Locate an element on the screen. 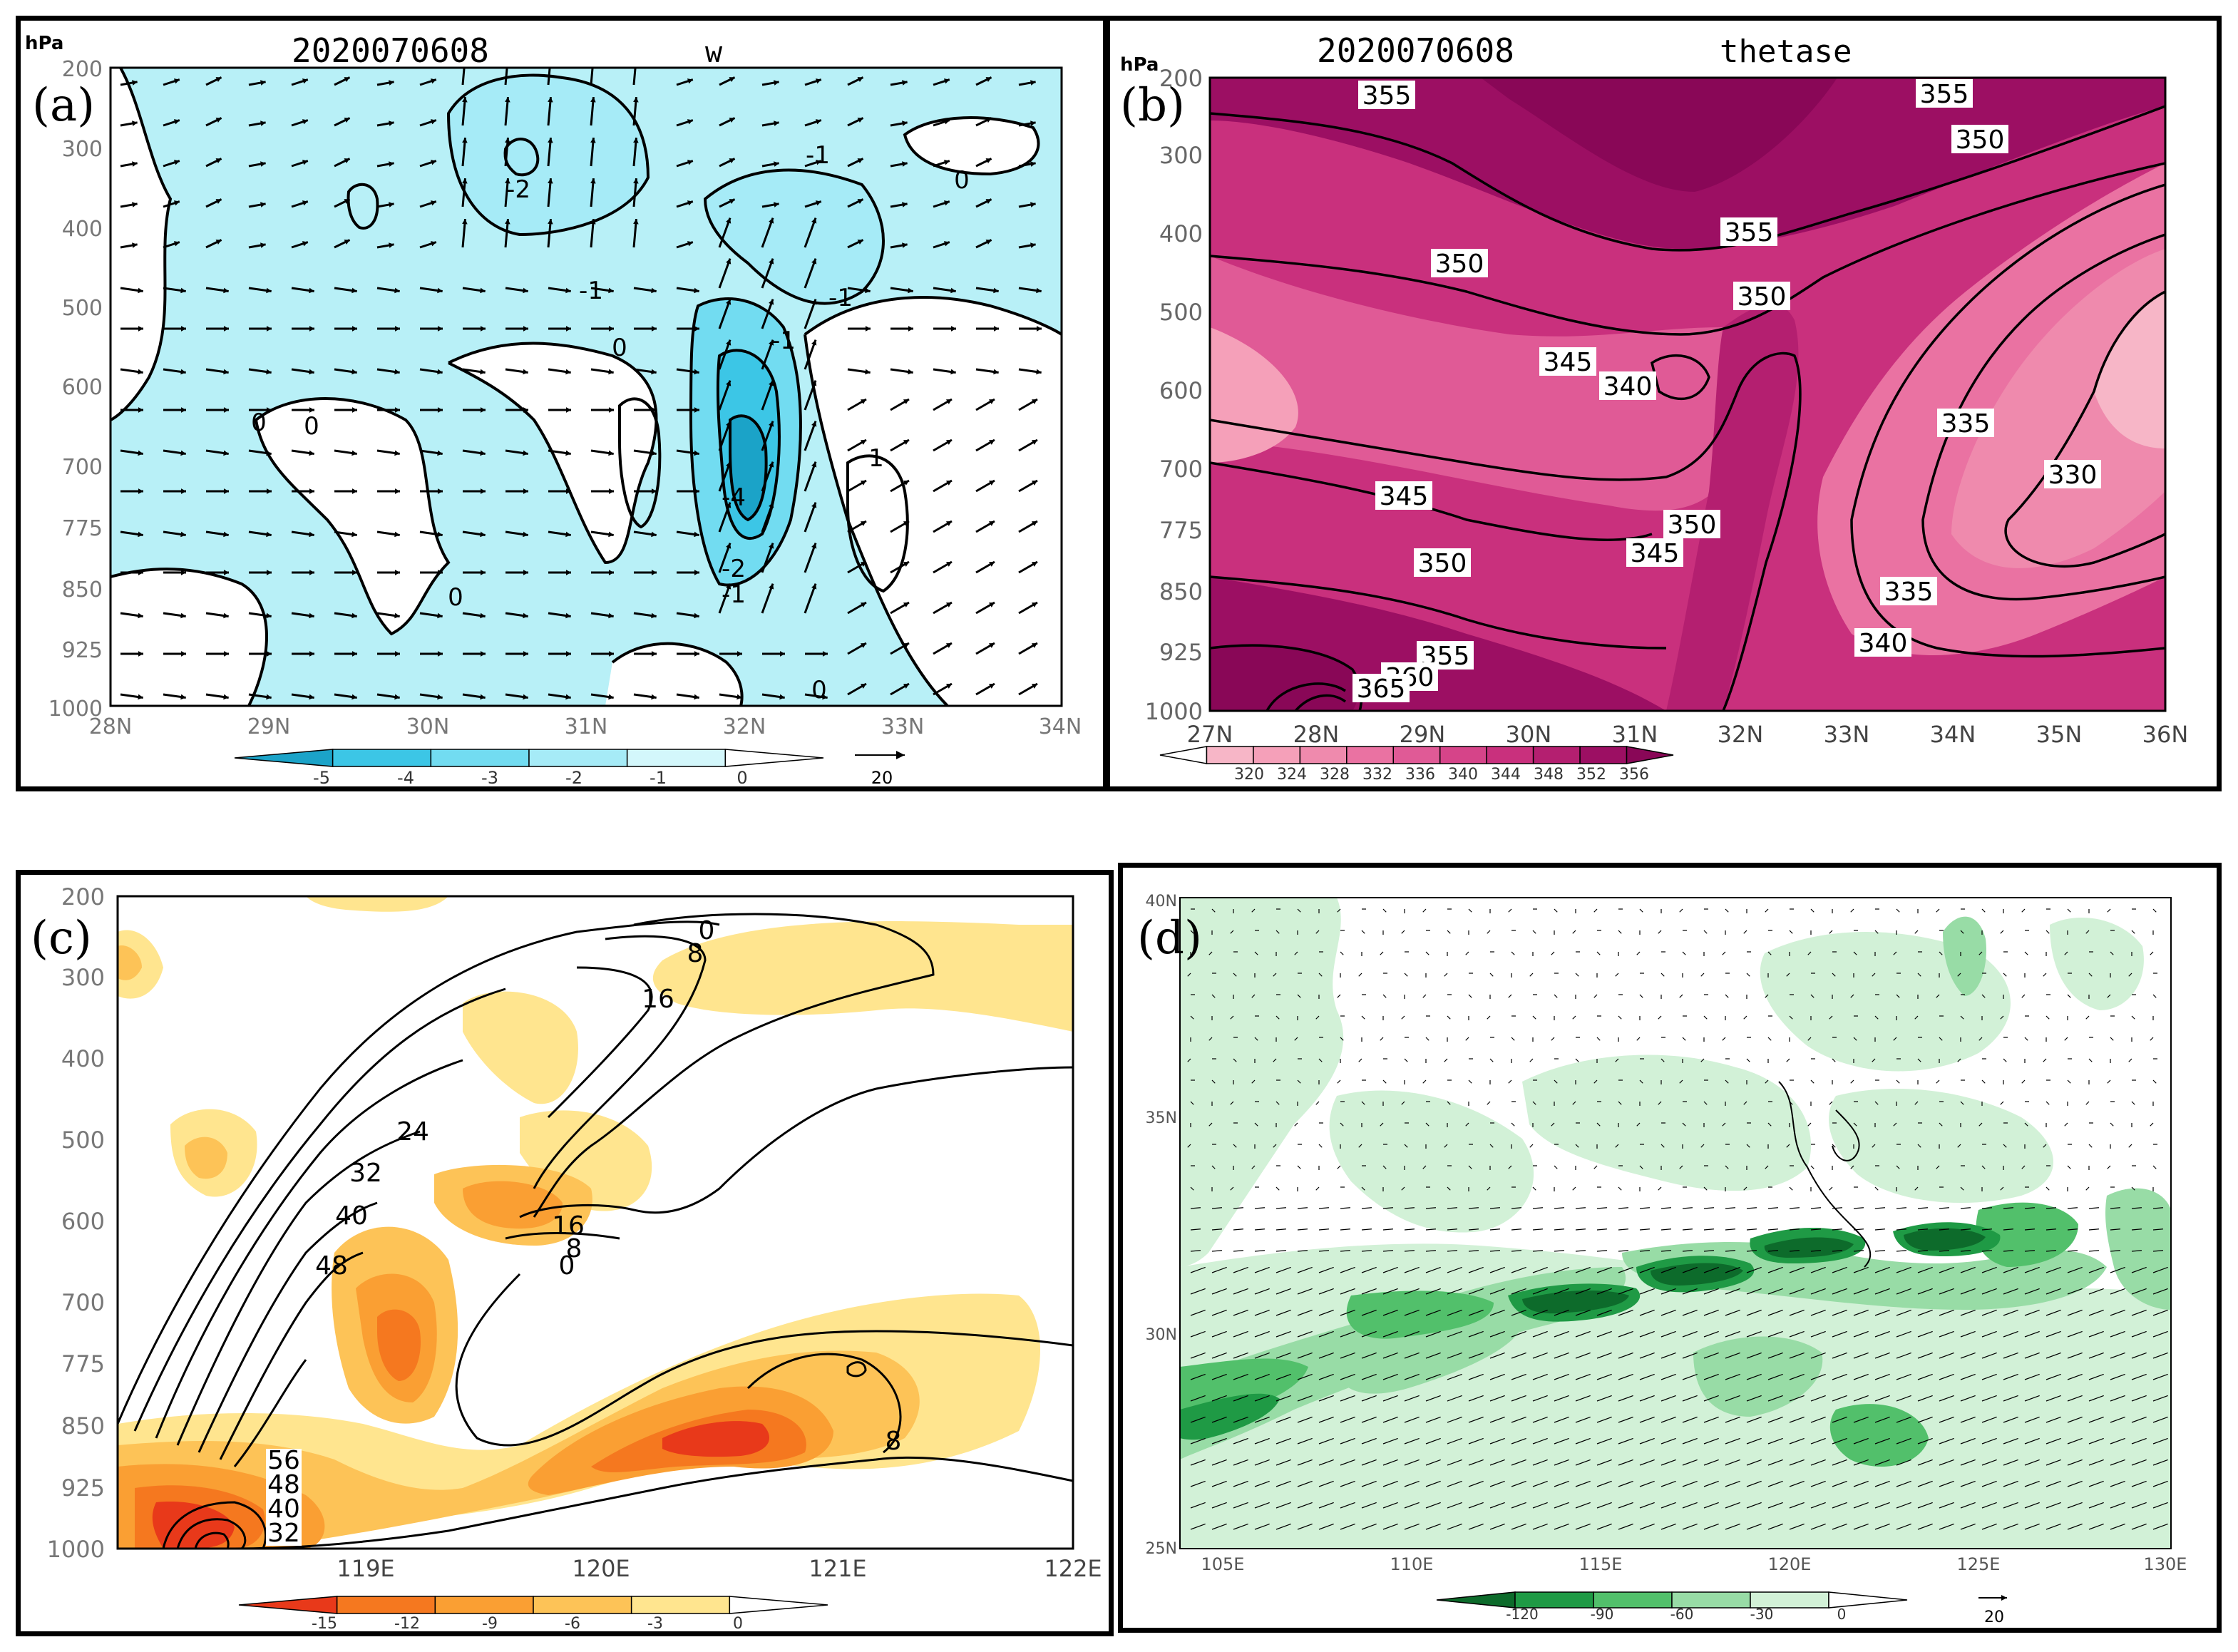 This screenshot has height=1652, width=2238. colorbar-label: -6 is located at coordinates (572, 1624).